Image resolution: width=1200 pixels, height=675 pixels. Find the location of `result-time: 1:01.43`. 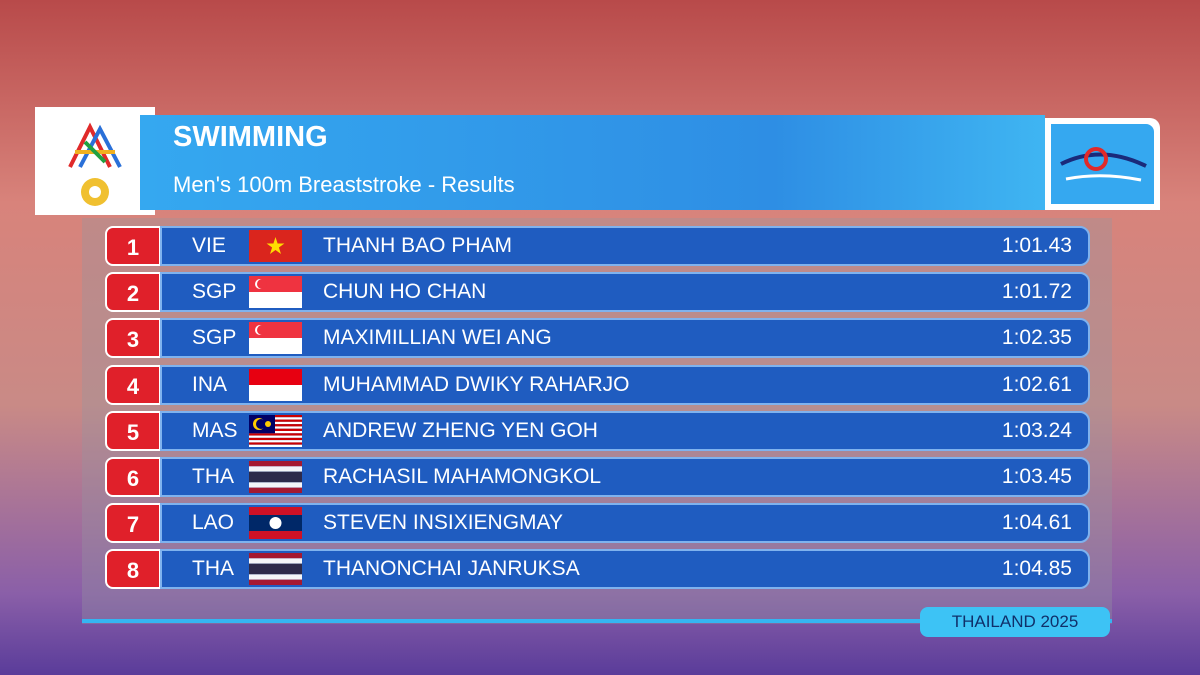

result-time: 1:01.43 is located at coordinates (1036, 245).